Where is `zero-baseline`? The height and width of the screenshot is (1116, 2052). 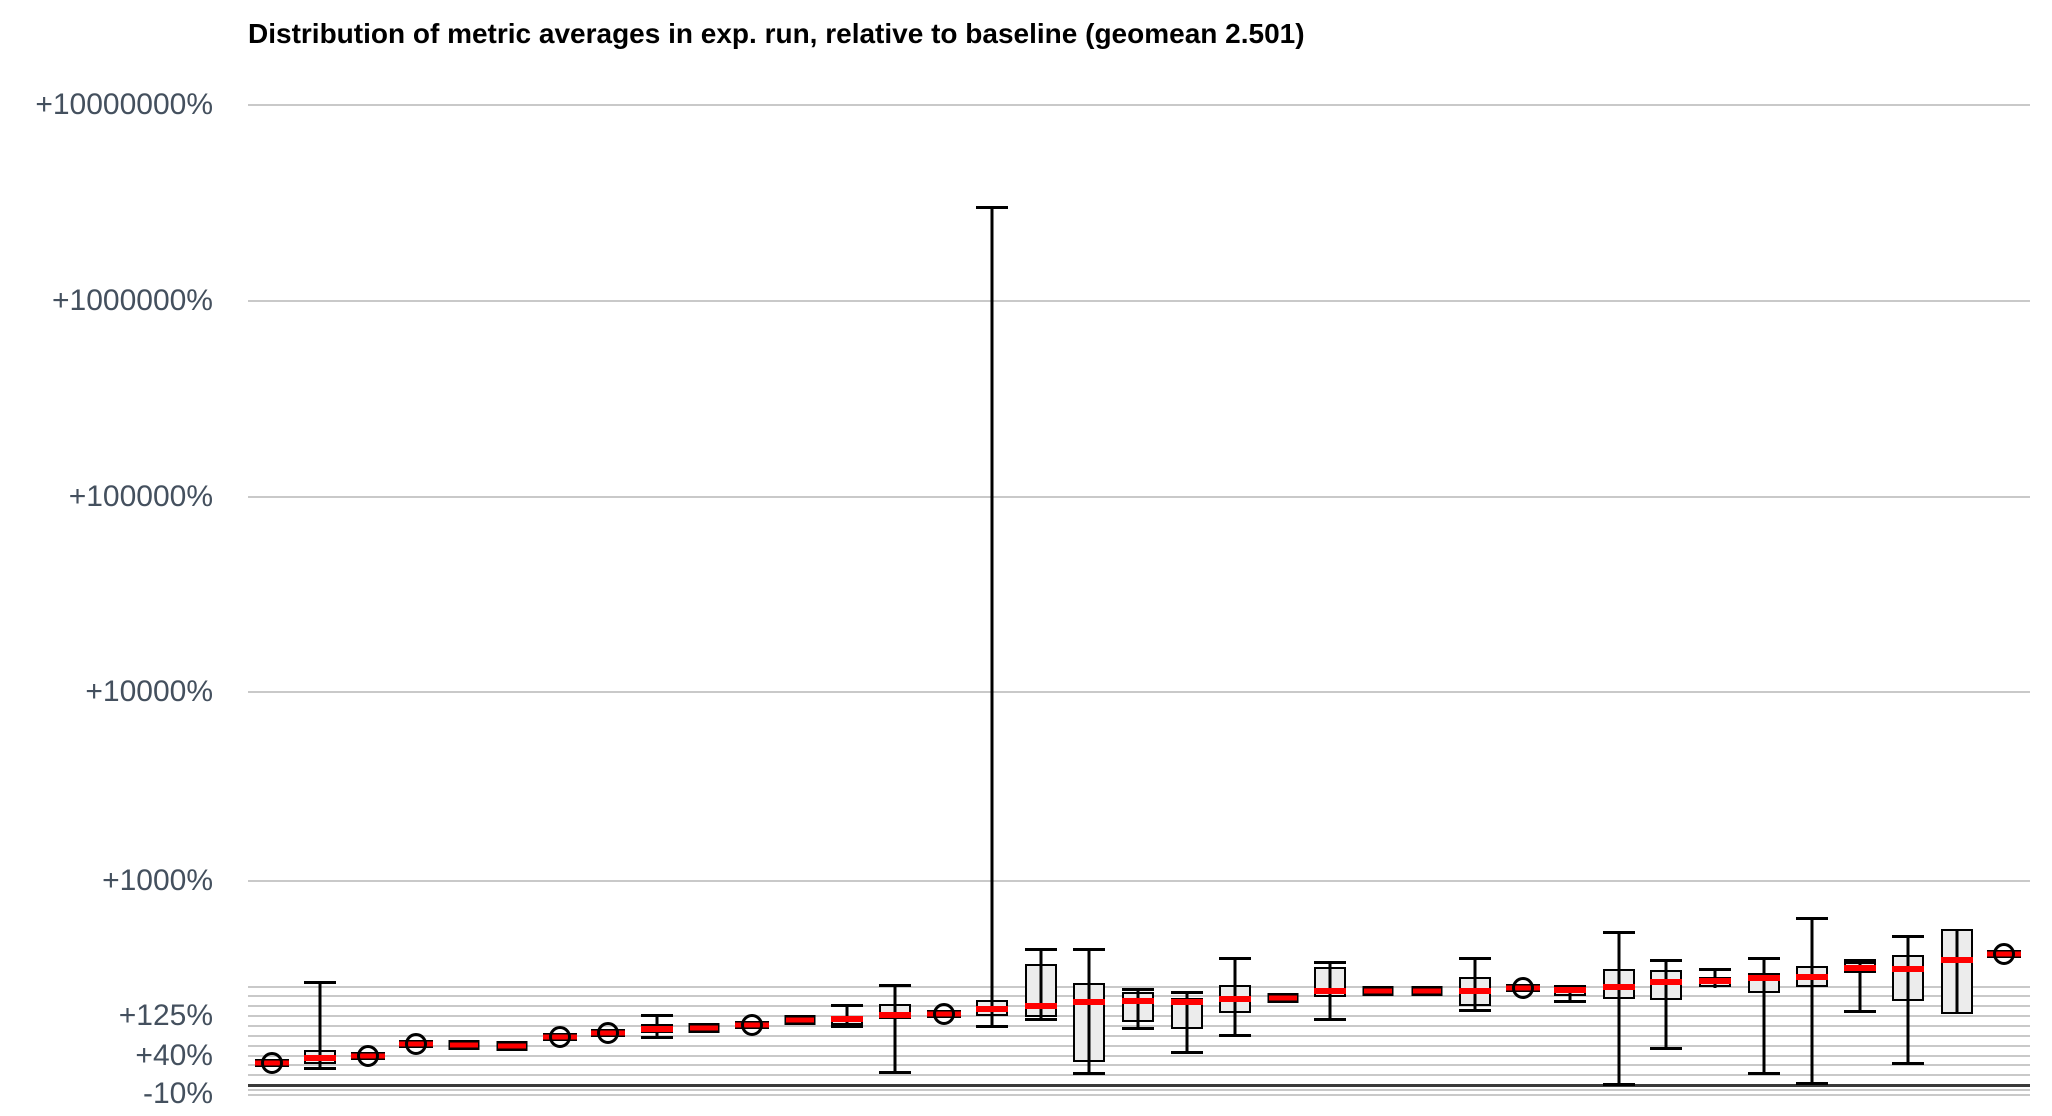
zero-baseline is located at coordinates (1139, 1085).